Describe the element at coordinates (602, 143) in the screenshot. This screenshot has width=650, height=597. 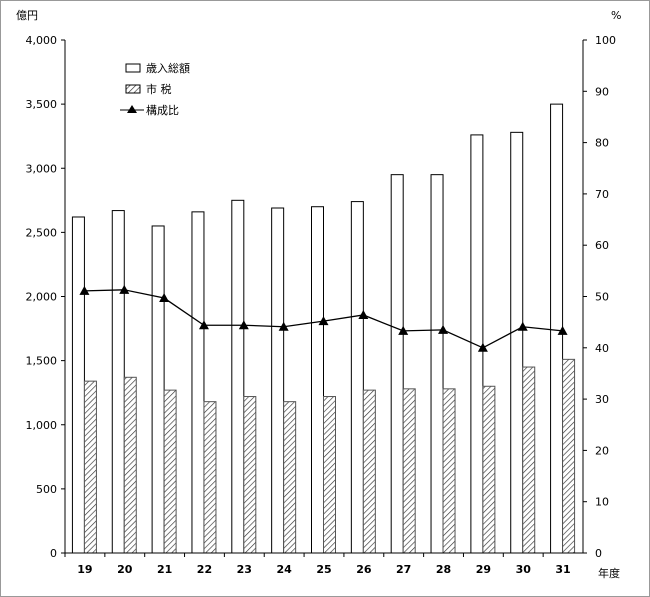
I see `y2-tick-label: 80` at that location.